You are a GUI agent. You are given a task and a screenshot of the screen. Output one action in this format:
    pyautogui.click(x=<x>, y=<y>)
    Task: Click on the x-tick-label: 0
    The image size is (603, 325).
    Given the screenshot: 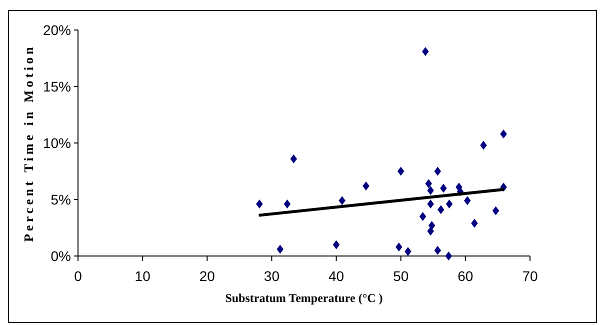 What is the action you would take?
    pyautogui.click(x=78, y=276)
    